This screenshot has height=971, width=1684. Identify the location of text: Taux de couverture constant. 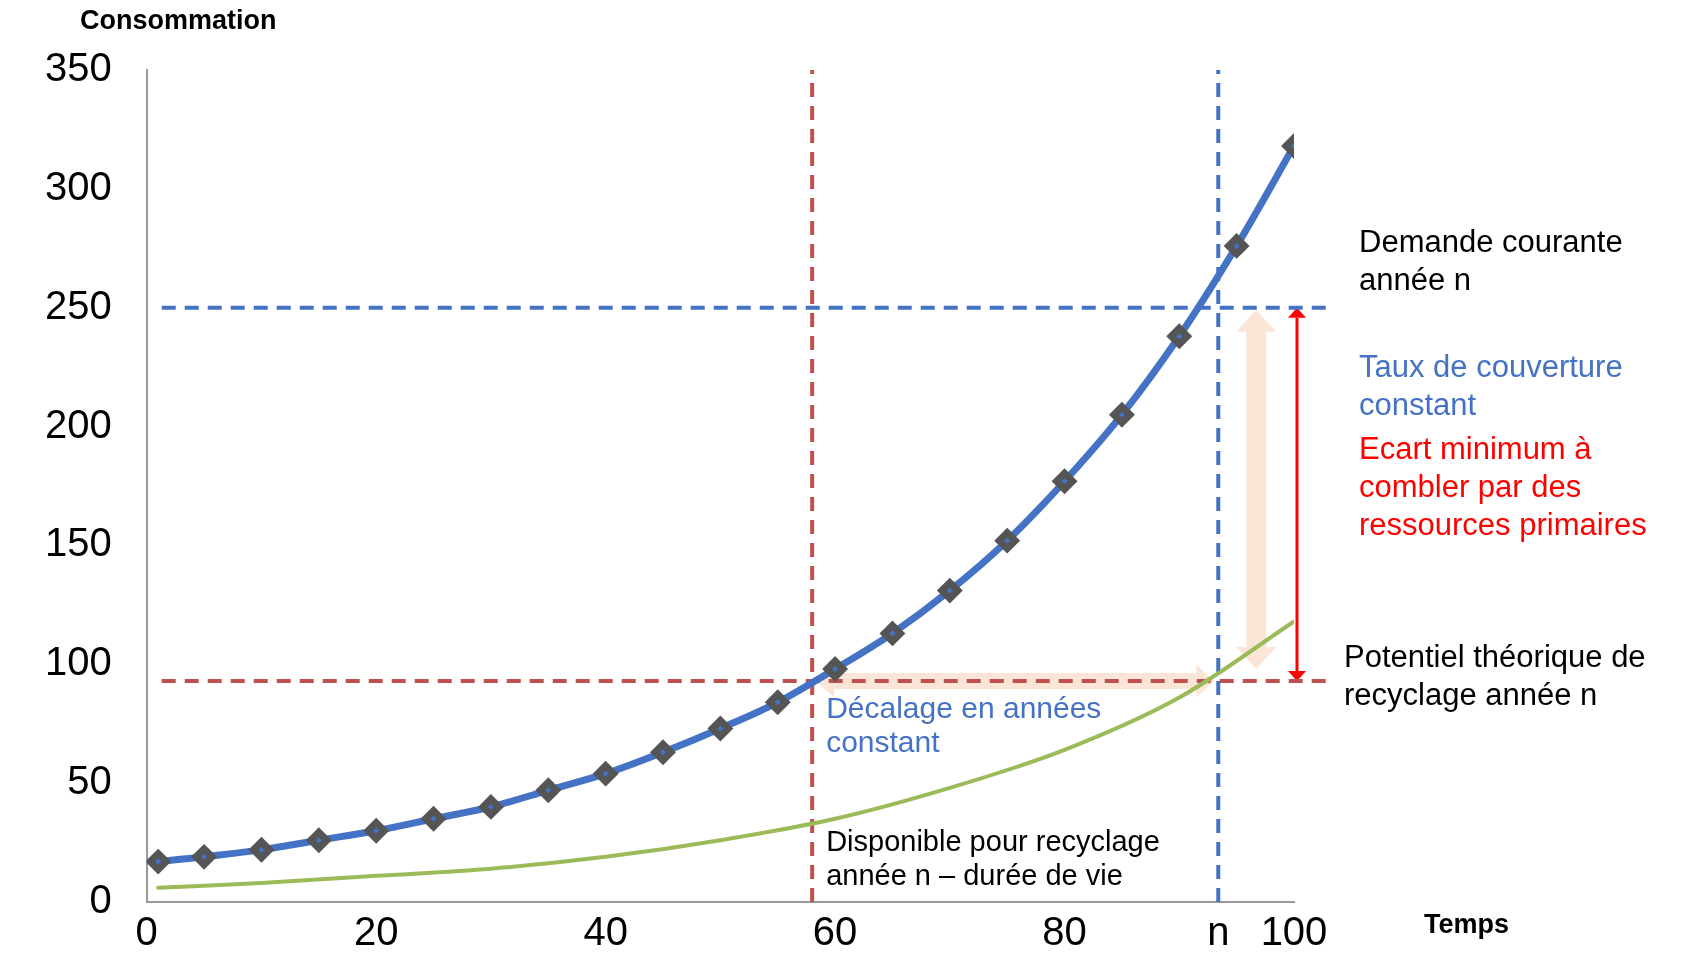
(1491, 385).